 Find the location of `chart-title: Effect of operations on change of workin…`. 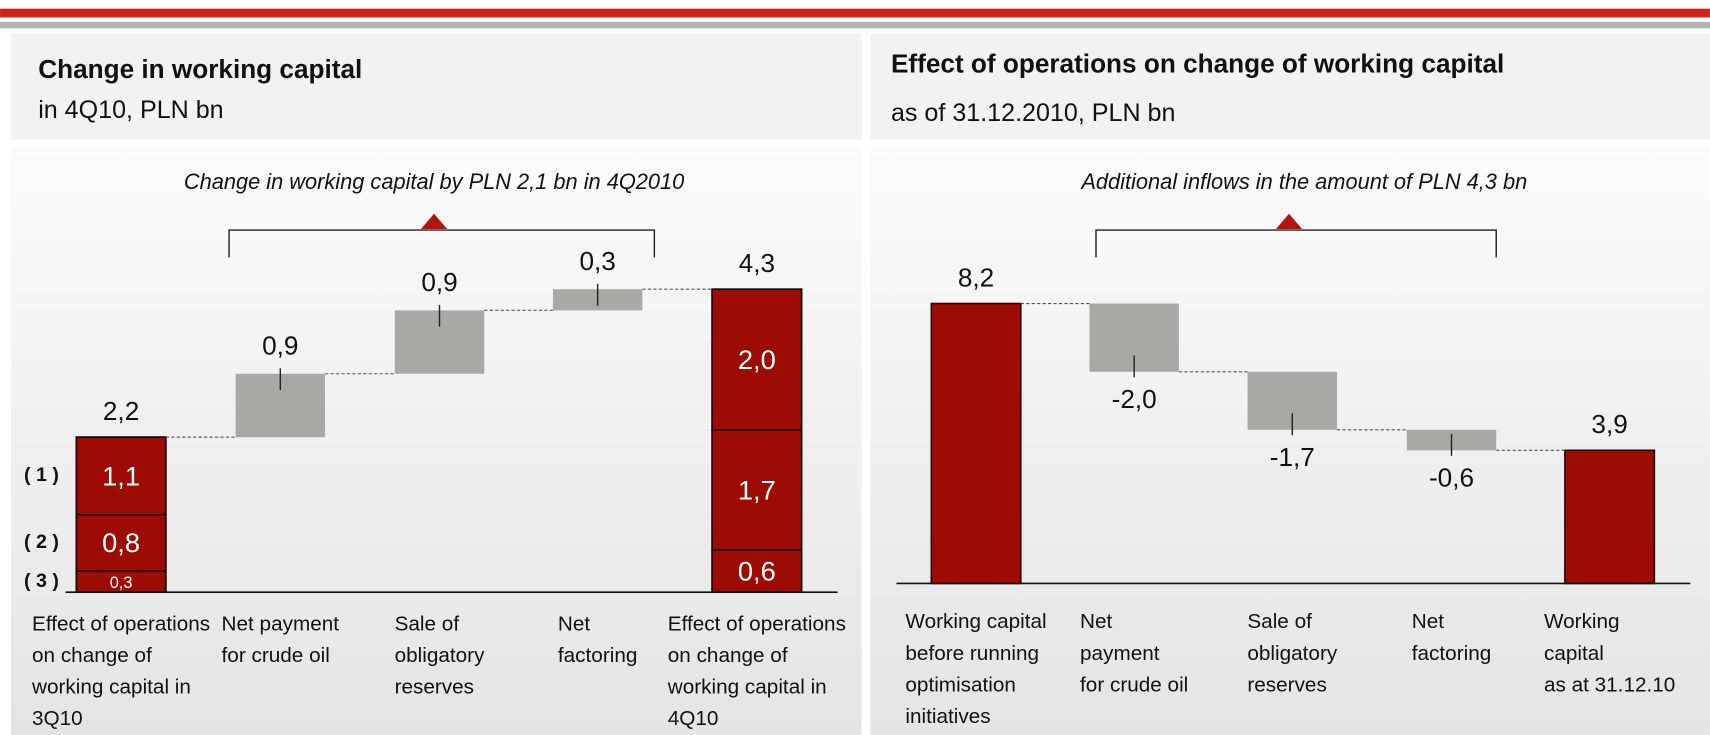

chart-title: Effect of operations on change of workin… is located at coordinates (1197, 63).